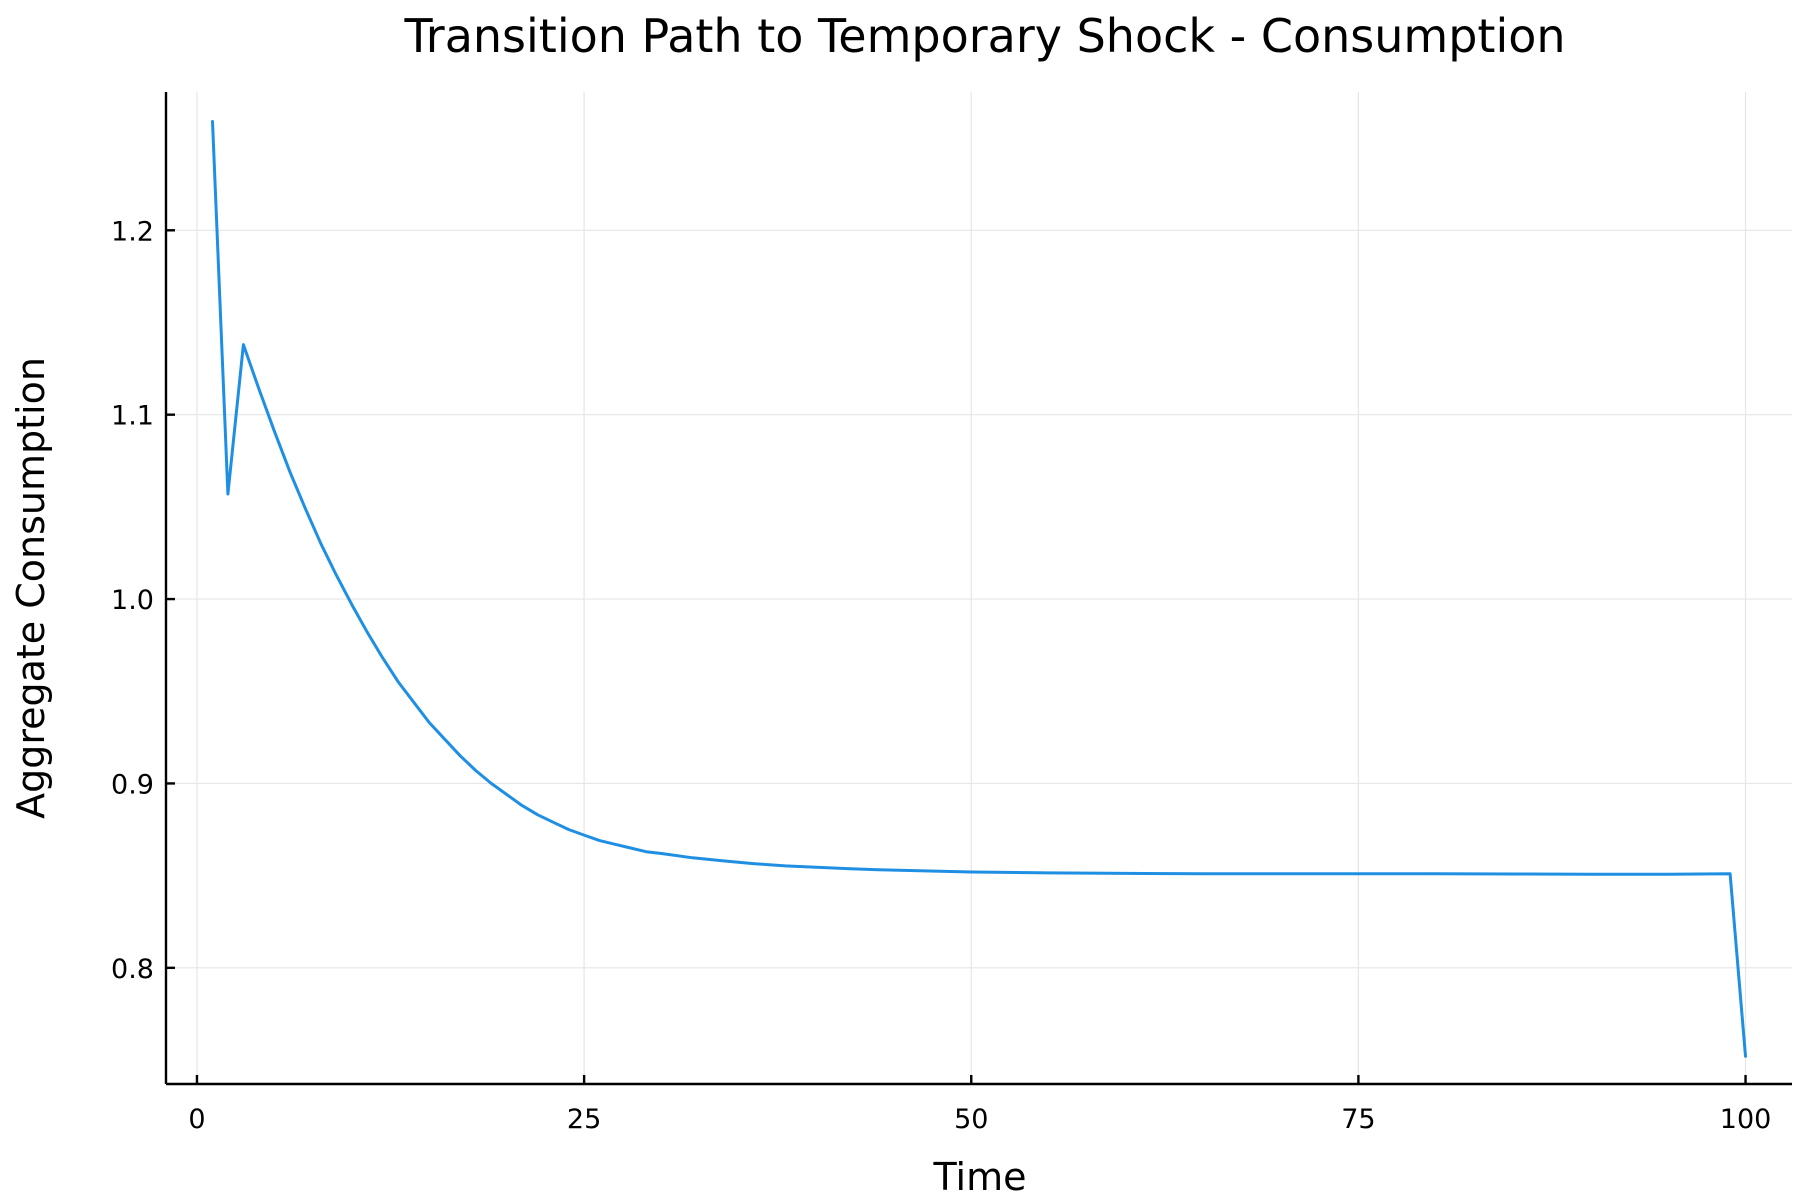 Image resolution: width=1800 pixels, height=1200 pixels. I want to click on x-tick-label: 0, so click(196, 1119).